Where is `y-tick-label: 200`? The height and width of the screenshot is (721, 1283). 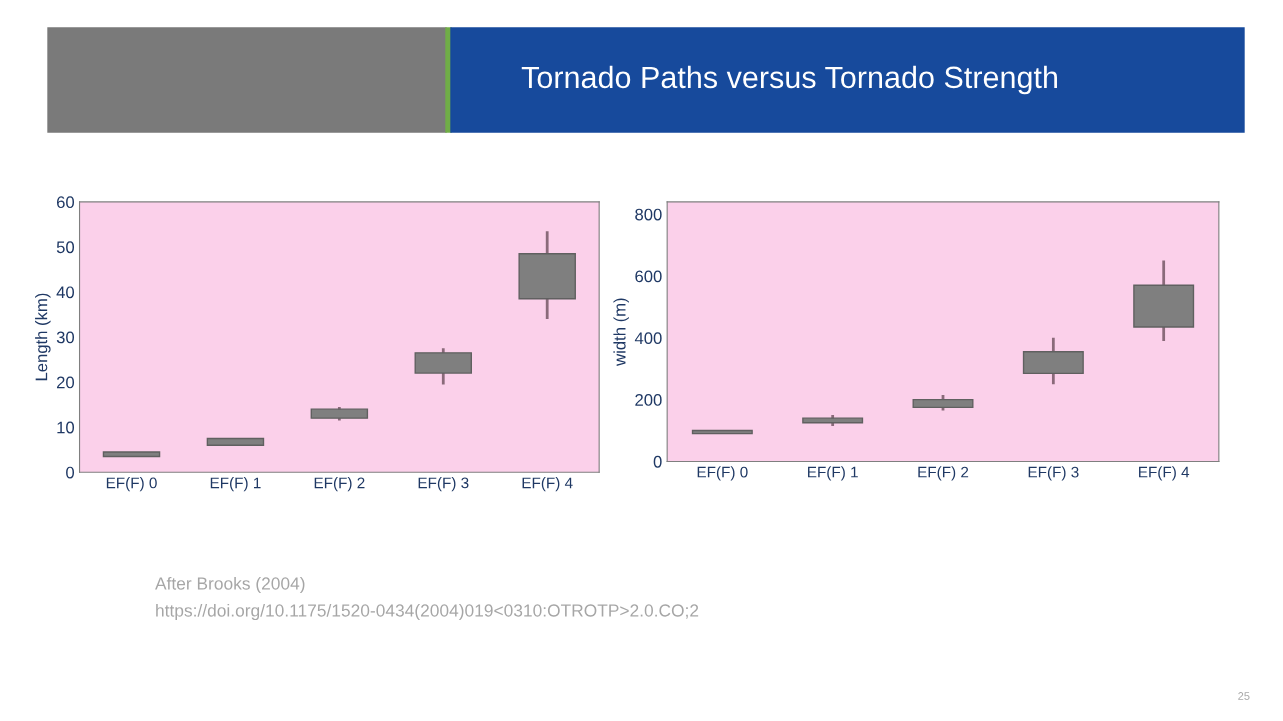 y-tick-label: 200 is located at coordinates (648, 400).